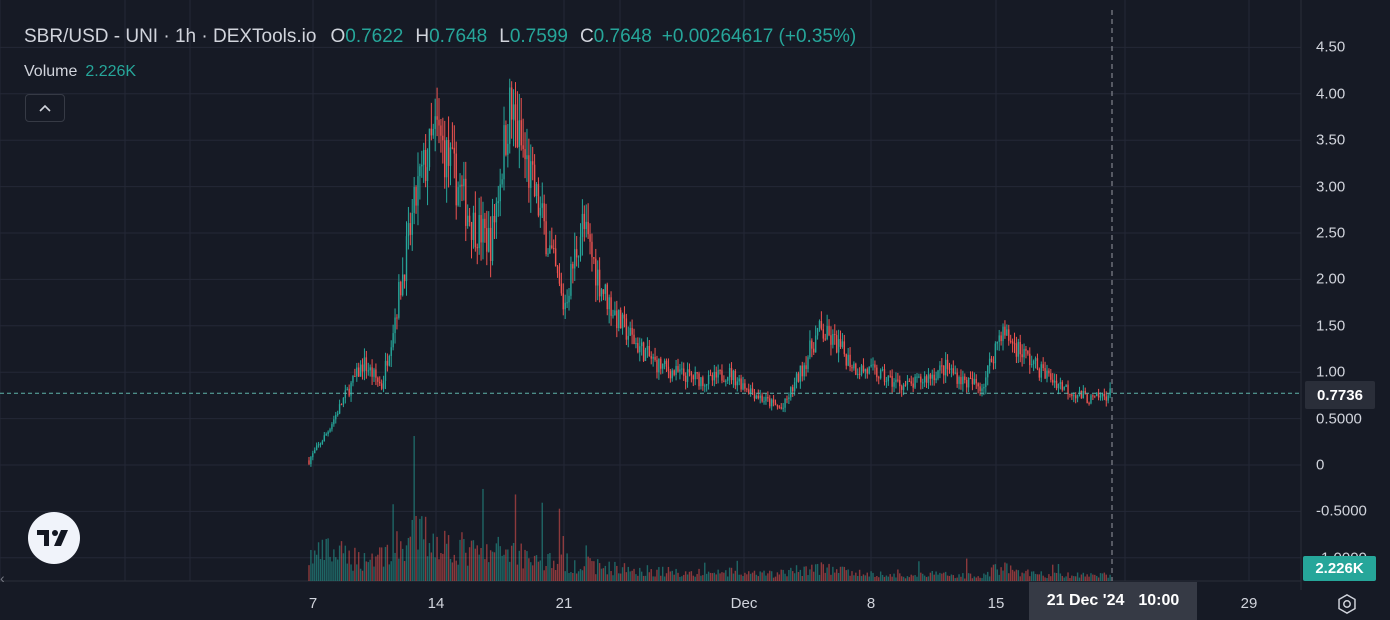  What do you see at coordinates (1347, 604) in the screenshot?
I see `settings-button` at bounding box center [1347, 604].